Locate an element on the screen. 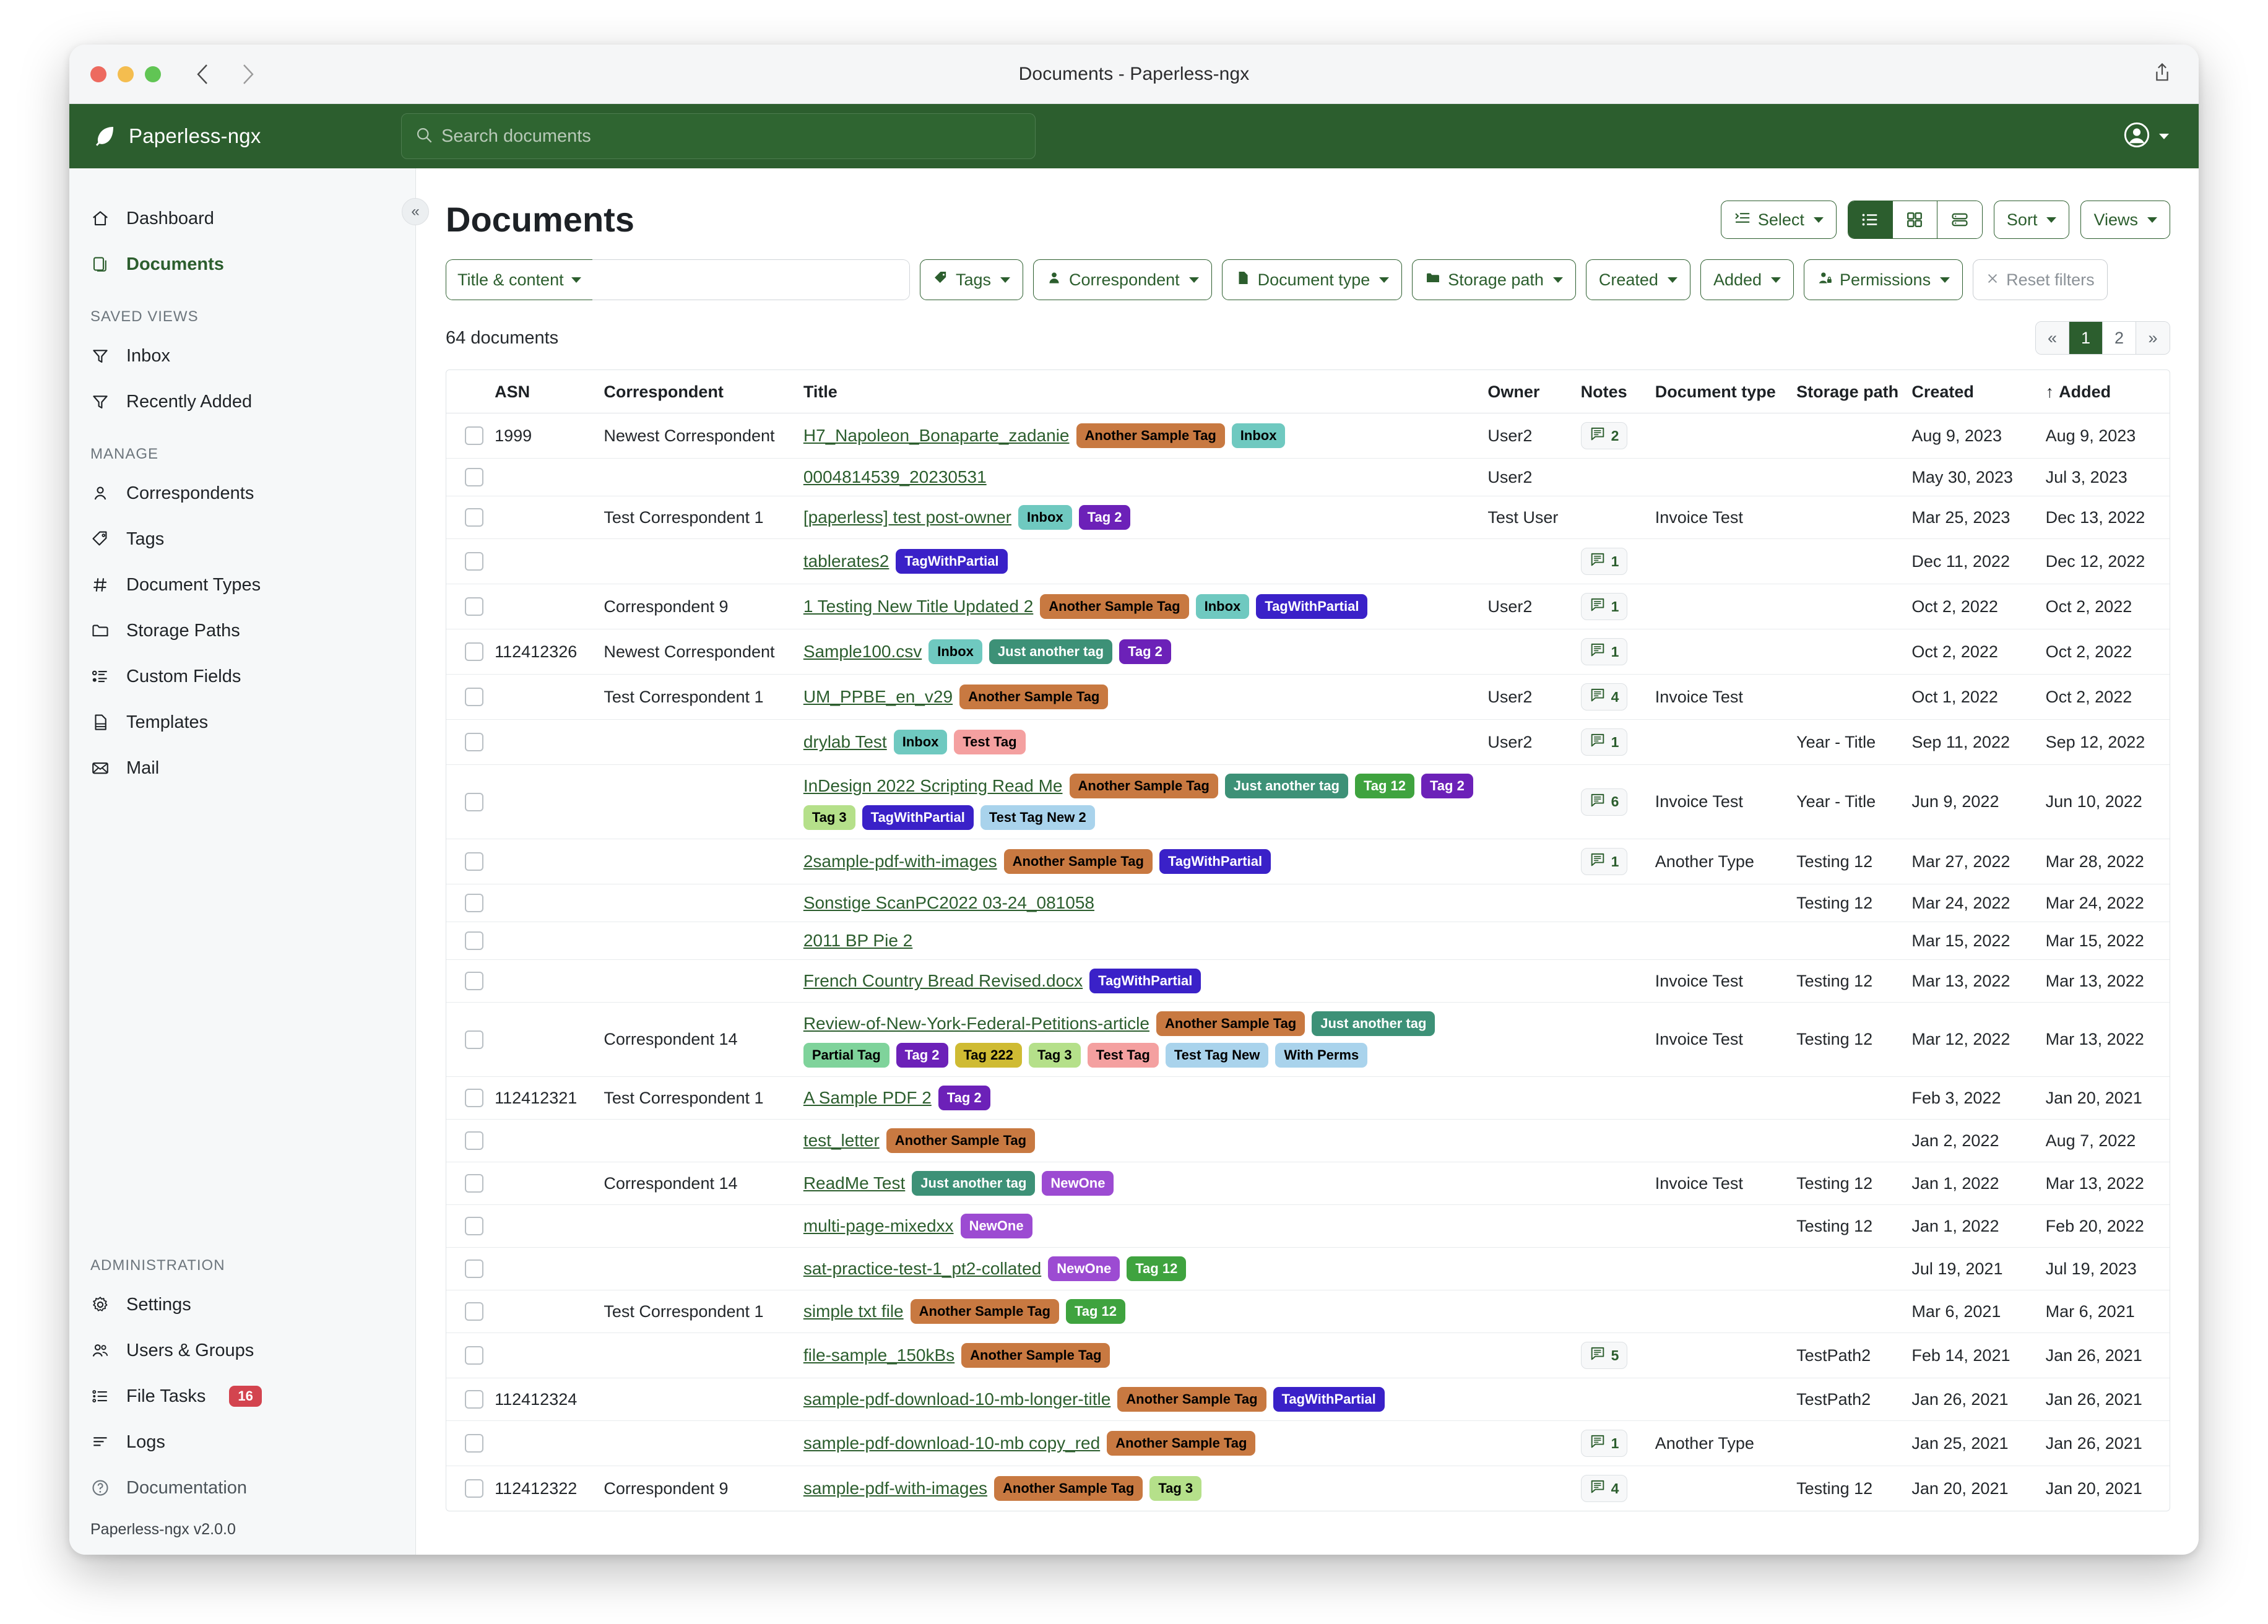 The height and width of the screenshot is (1624, 2268). title-content-dropdown: Title & content is located at coordinates (519, 279).